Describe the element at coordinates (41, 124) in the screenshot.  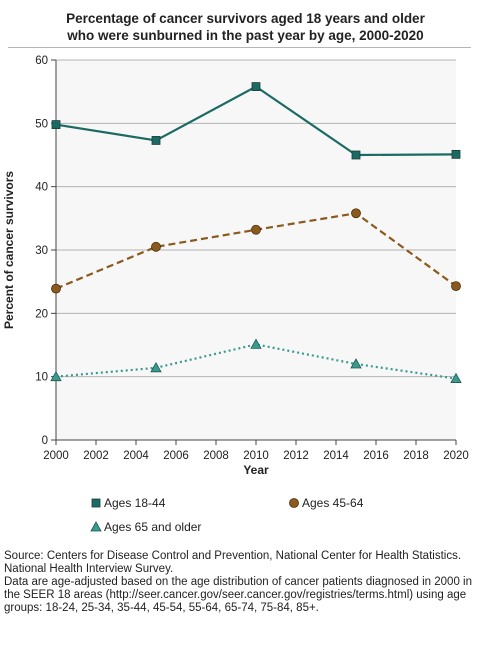
I see `y-tick-label: 50` at that location.